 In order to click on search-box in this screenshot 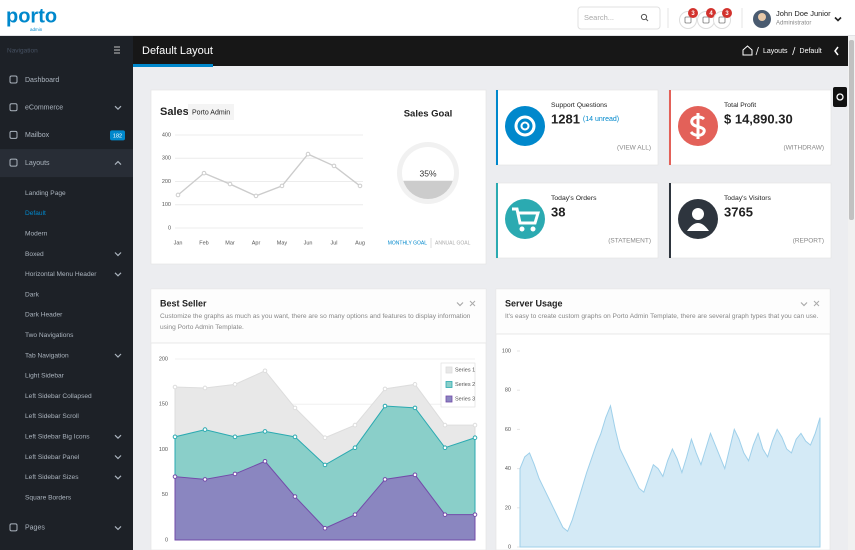, I will do `click(619, 18)`.